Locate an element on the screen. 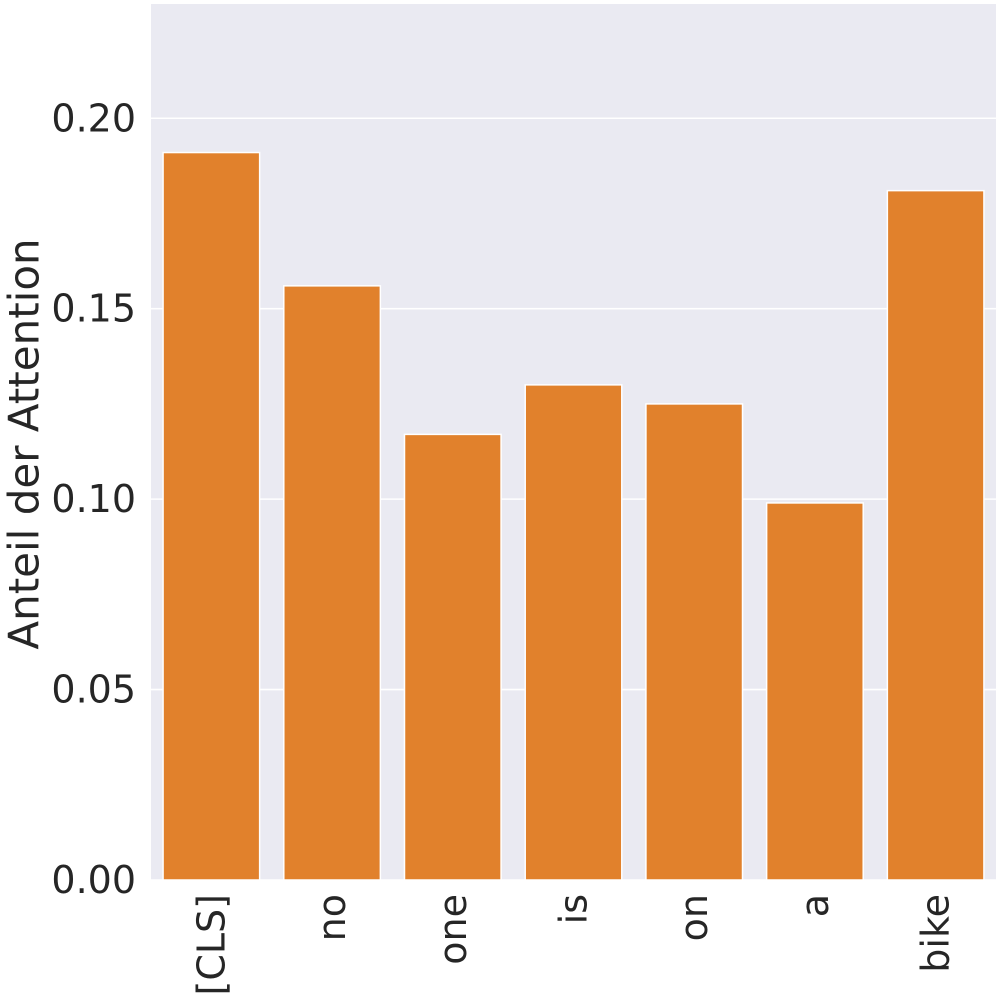 This screenshot has height=1004, width=1000. y-tick-labels: 0.00 0.05 0.10 0.15 0.20 is located at coordinates (93, 499).